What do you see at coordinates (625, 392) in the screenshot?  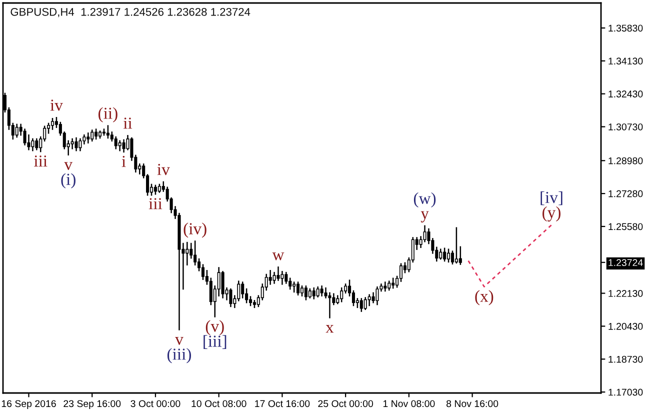 I see `y-tick-label: 1.17030` at bounding box center [625, 392].